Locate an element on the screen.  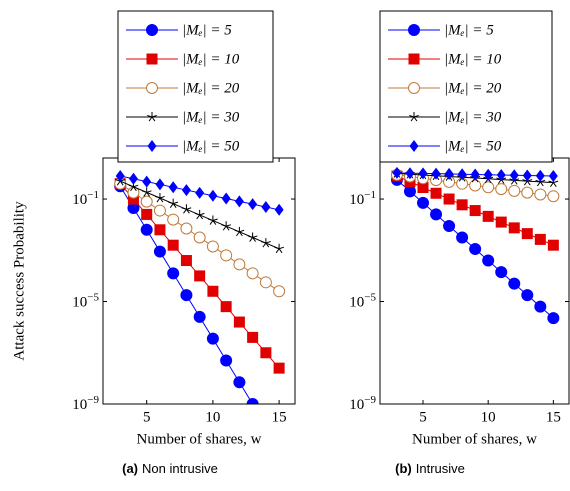
legend-label: |Mₑ| = 50 is located at coordinates (211, 146).